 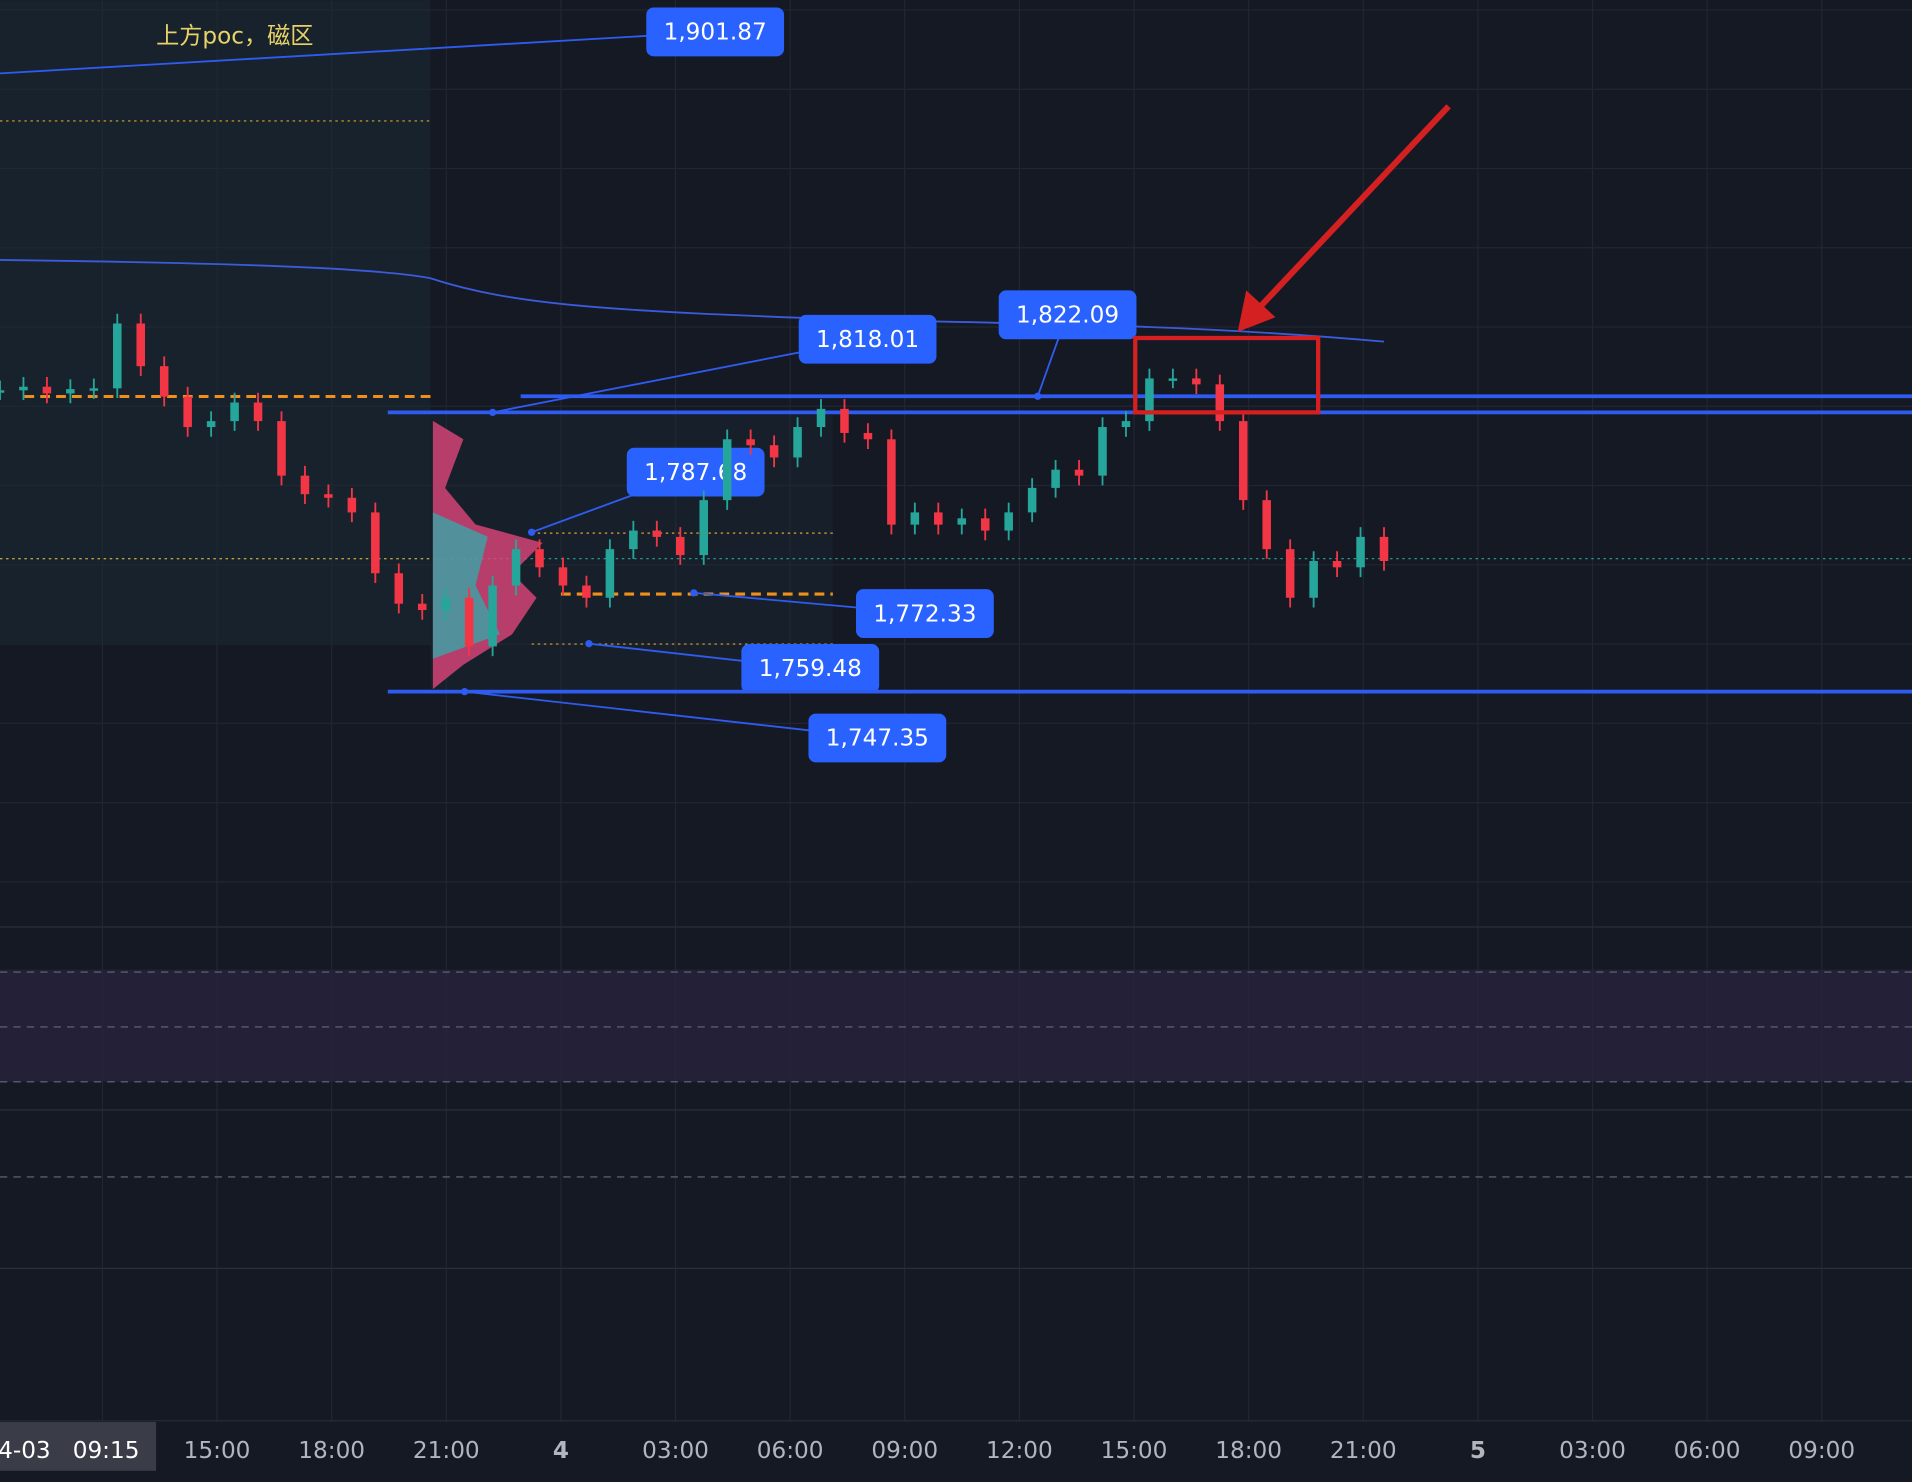 I want to click on time-label: 18:00, so click(x=1248, y=1451).